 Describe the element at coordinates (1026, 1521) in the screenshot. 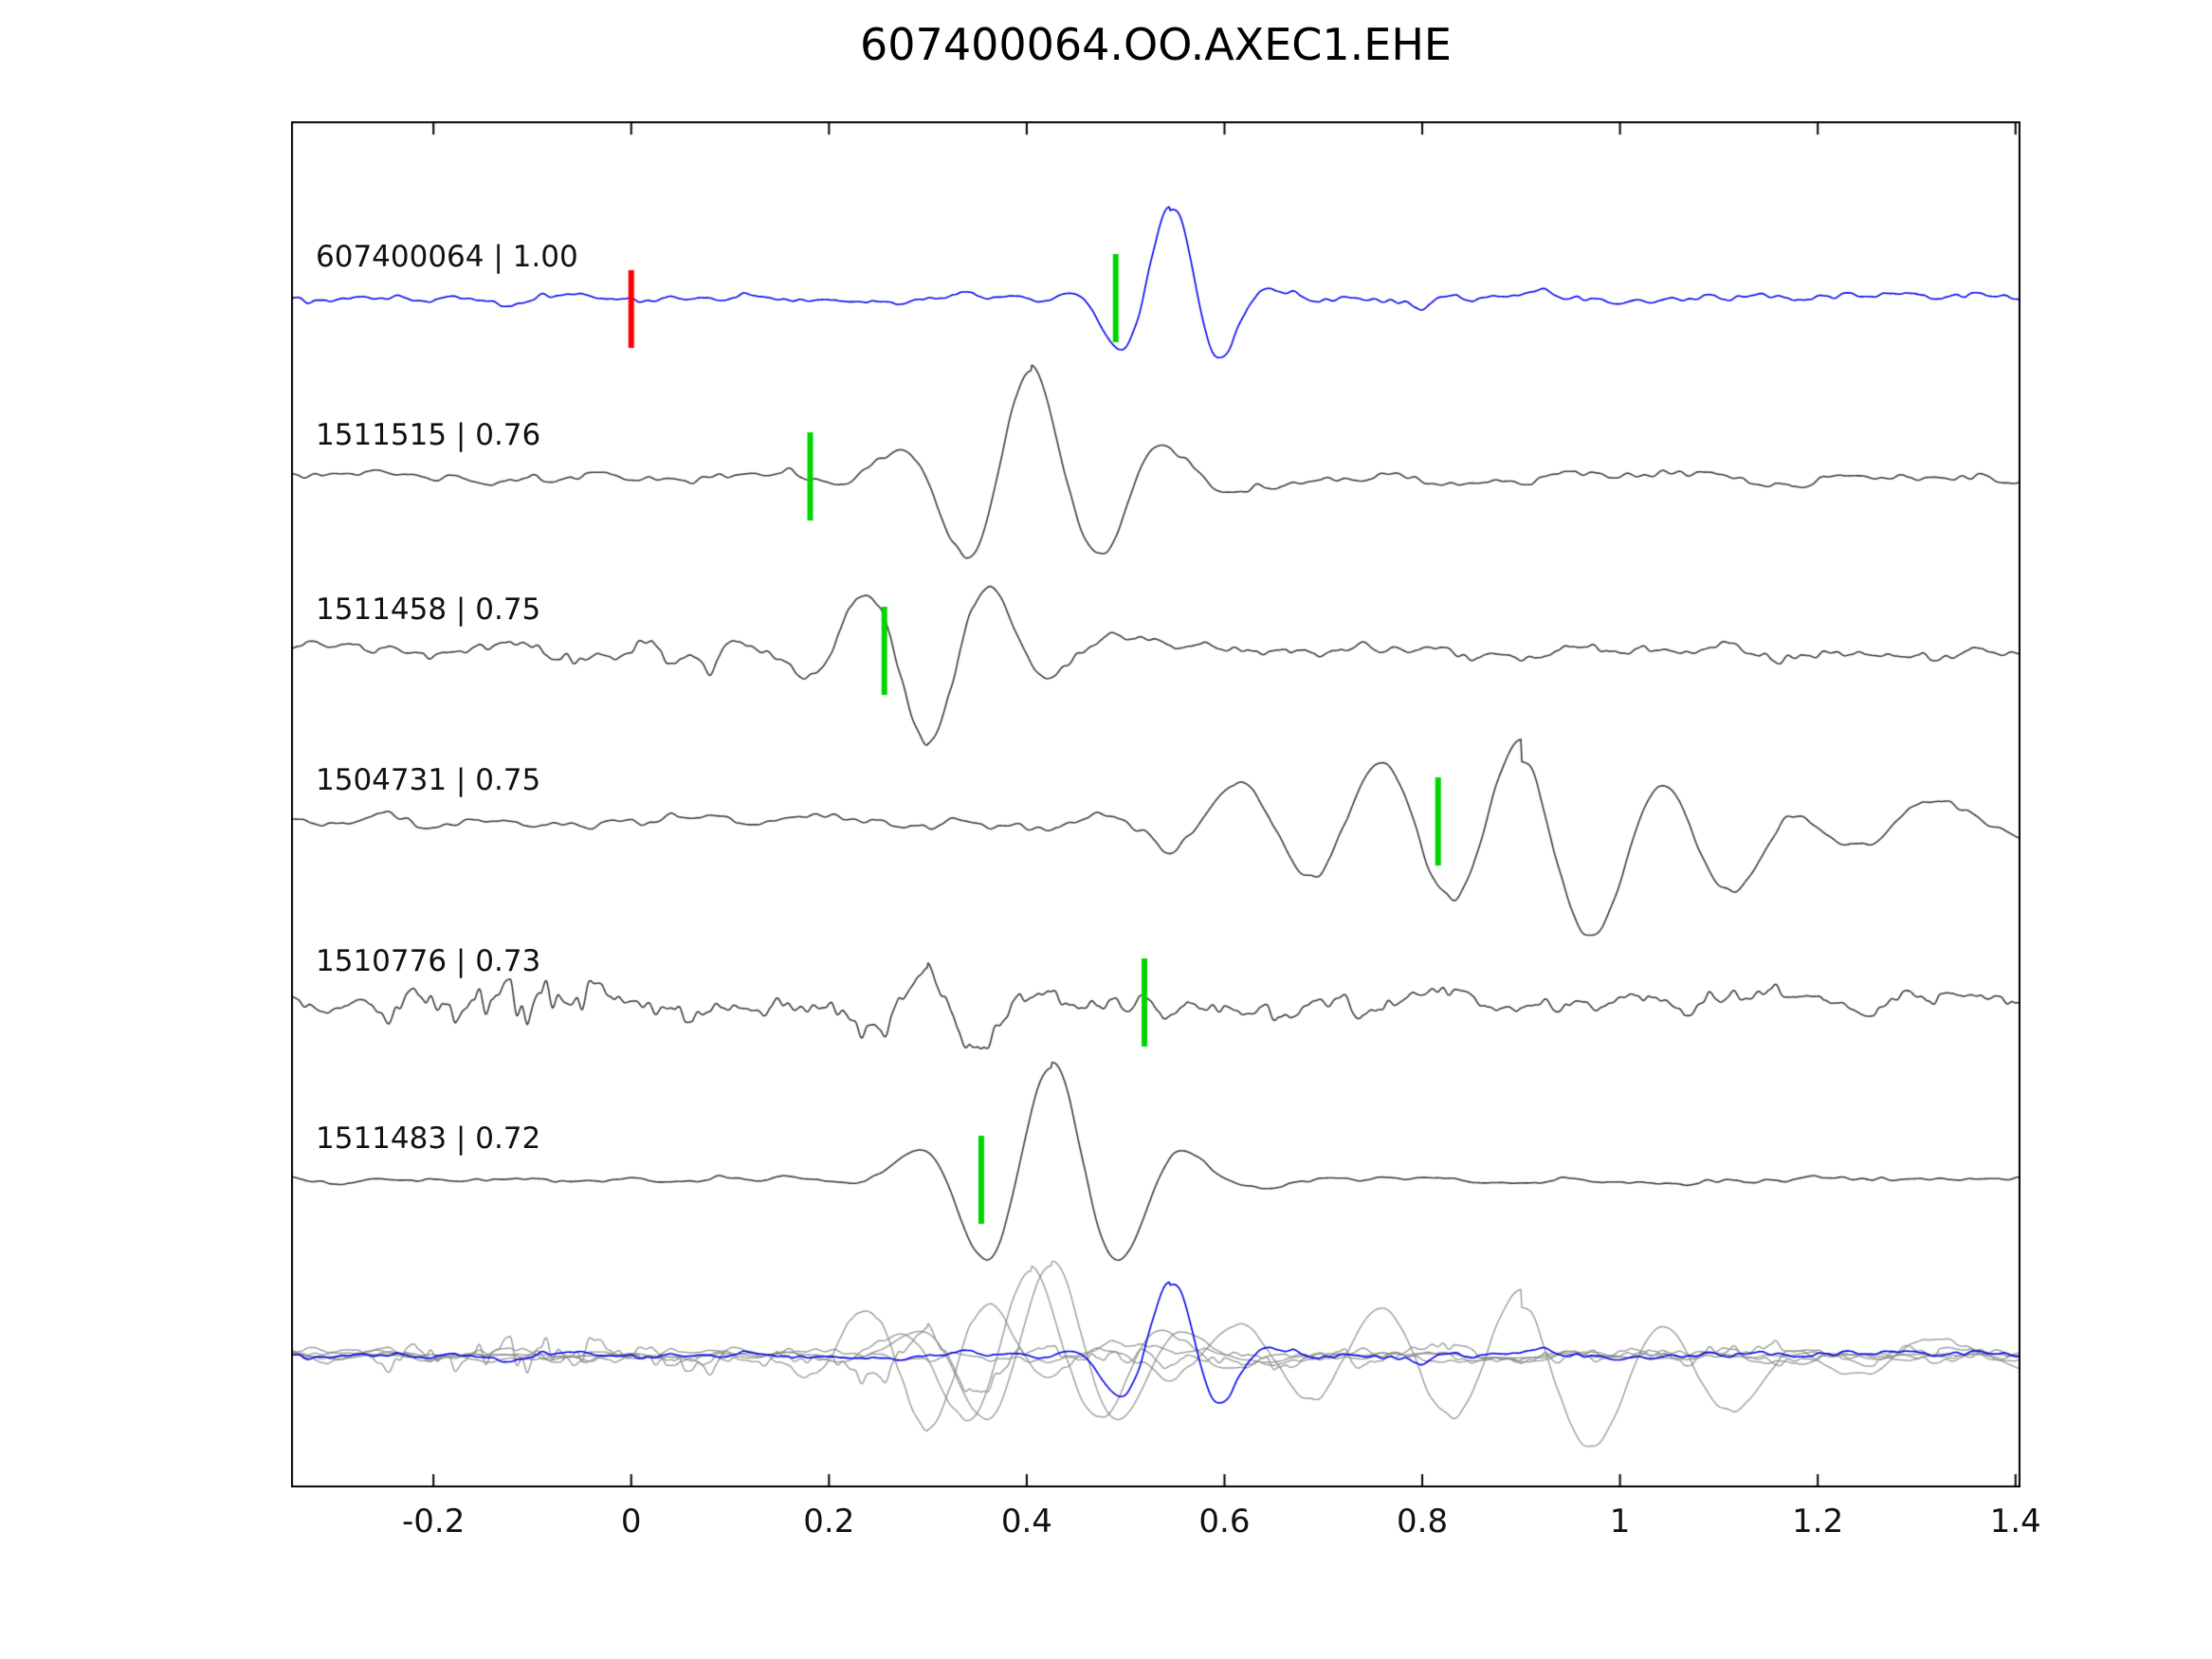

I see `x-tick-label: 0.4` at that location.